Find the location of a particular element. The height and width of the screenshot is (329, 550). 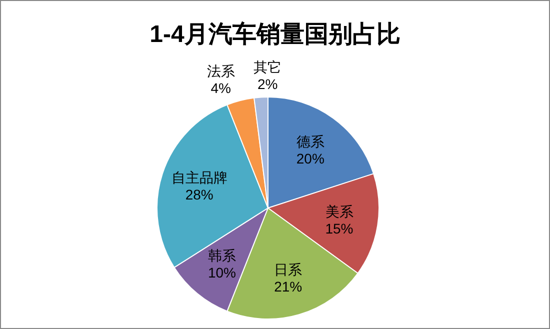

data-label: 20% is located at coordinates (310, 158).